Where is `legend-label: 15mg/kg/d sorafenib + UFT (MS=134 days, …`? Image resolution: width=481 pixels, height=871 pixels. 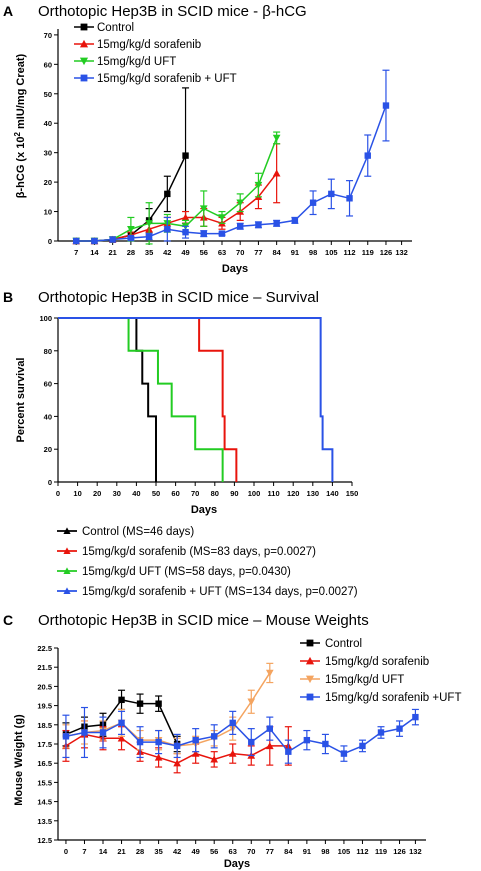 legend-label: 15mg/kg/d sorafenib + UFT (MS=134 days, … is located at coordinates (220, 592).